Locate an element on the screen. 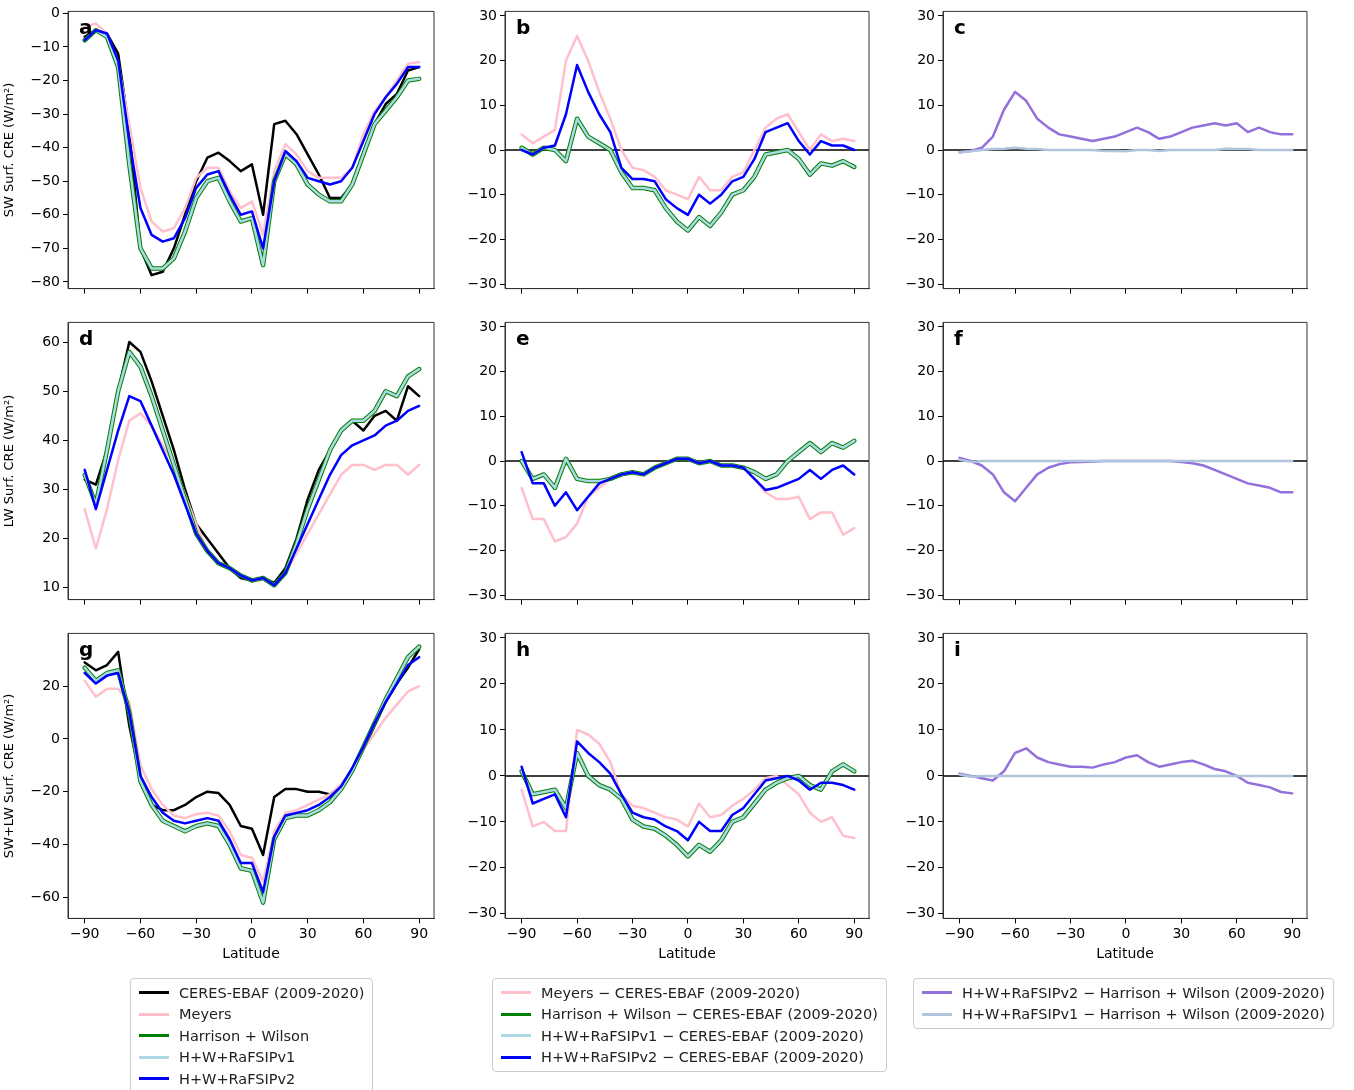  y-tick-label: −50 is located at coordinates (45, 179).